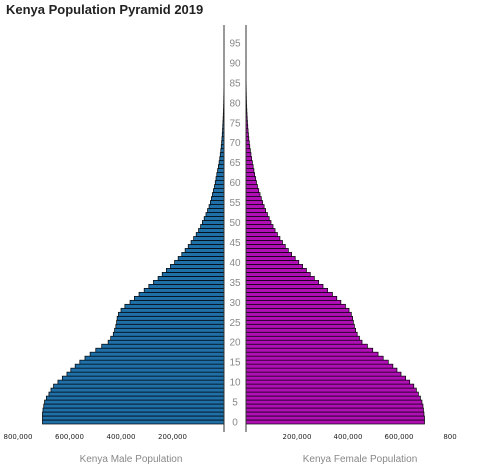  I want to click on age-tick-label: 35, so click(235, 283).